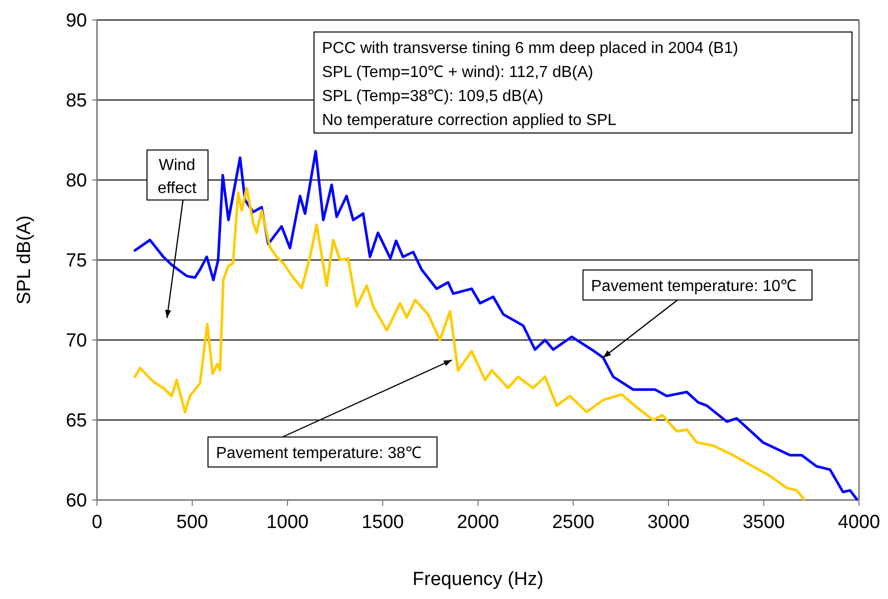 This screenshot has width=888, height=599. Describe the element at coordinates (530, 48) in the screenshot. I see `annotation: PCC with transverse tining 6 mm deep placed in 2004 (B1)` at that location.